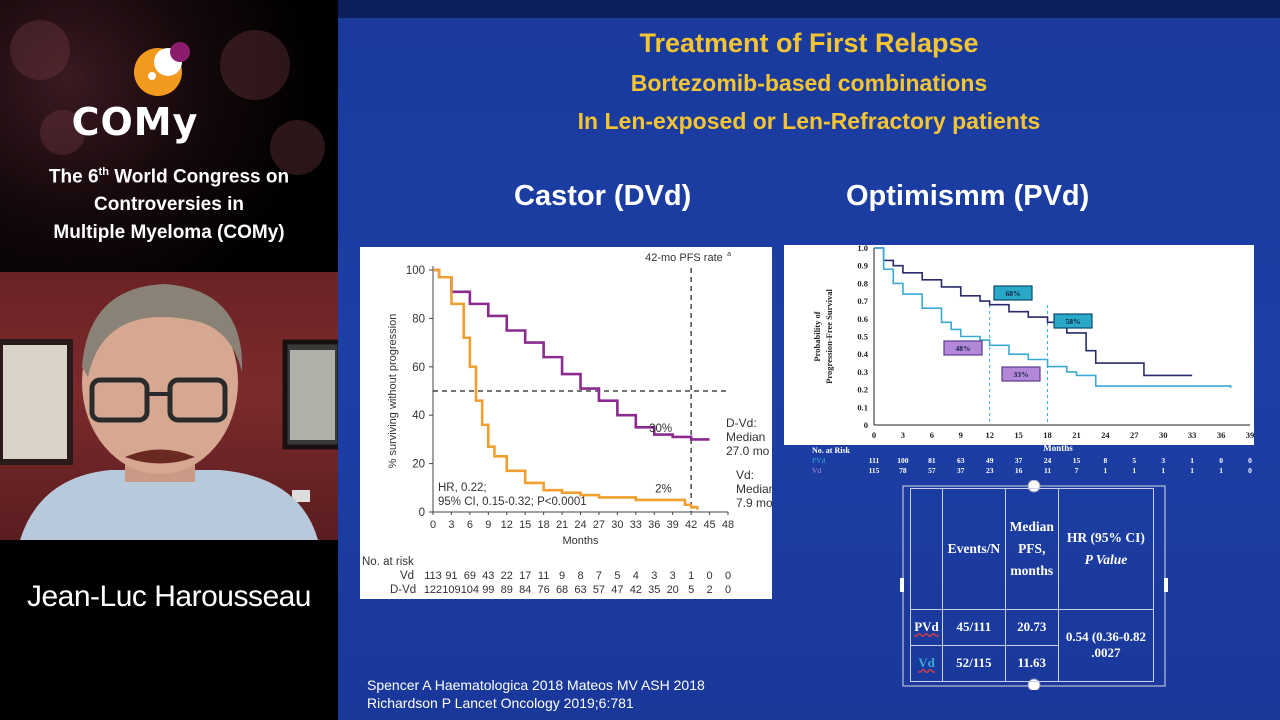 Image resolution: width=1280 pixels, height=720 pixels. Describe the element at coordinates (162, 69) in the screenshot. I see `comy-logo-icon` at that location.